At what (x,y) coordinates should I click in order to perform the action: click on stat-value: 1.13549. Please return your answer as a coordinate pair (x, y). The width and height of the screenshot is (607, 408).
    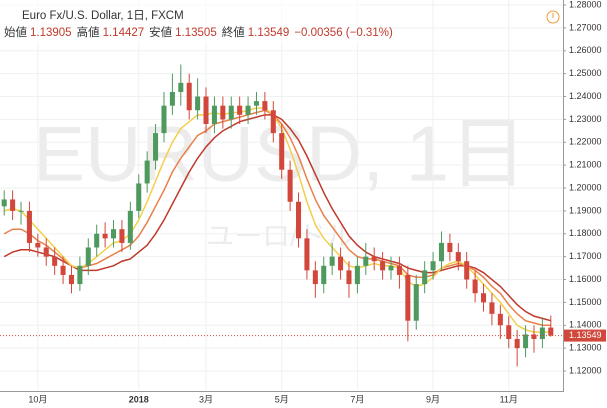
    Looking at the image, I should click on (269, 33).